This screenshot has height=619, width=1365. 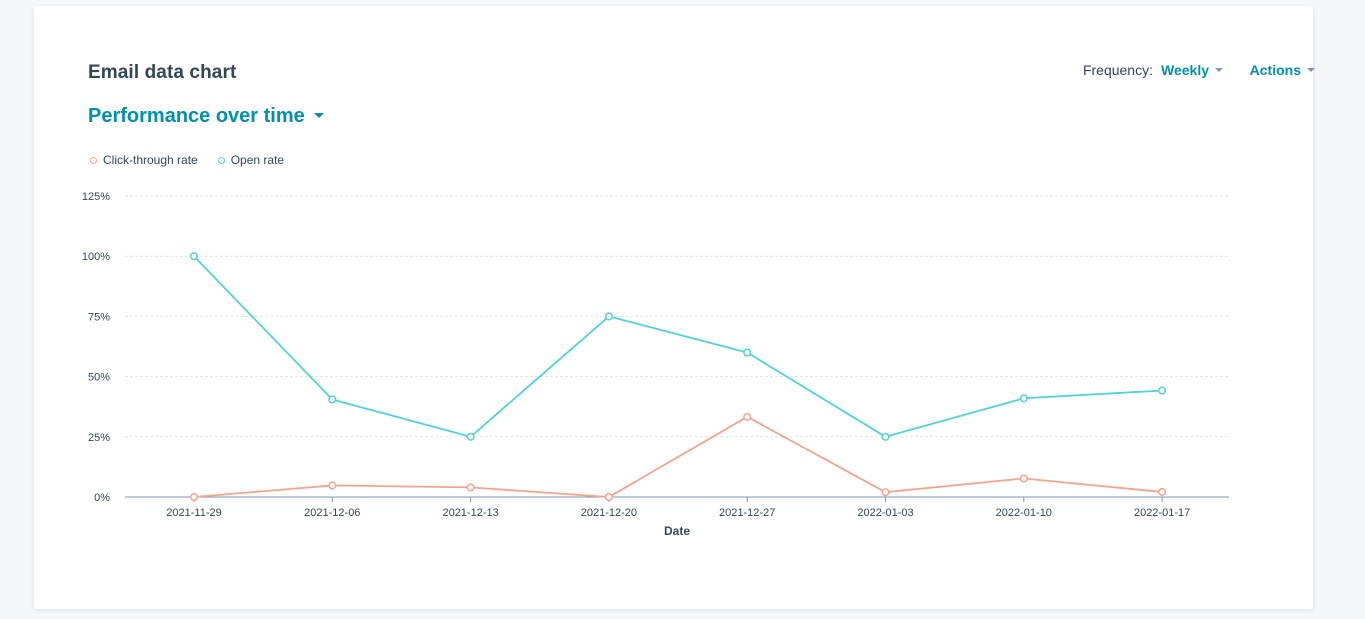 I want to click on legend-label-click-through: Click-through rate, so click(x=150, y=160).